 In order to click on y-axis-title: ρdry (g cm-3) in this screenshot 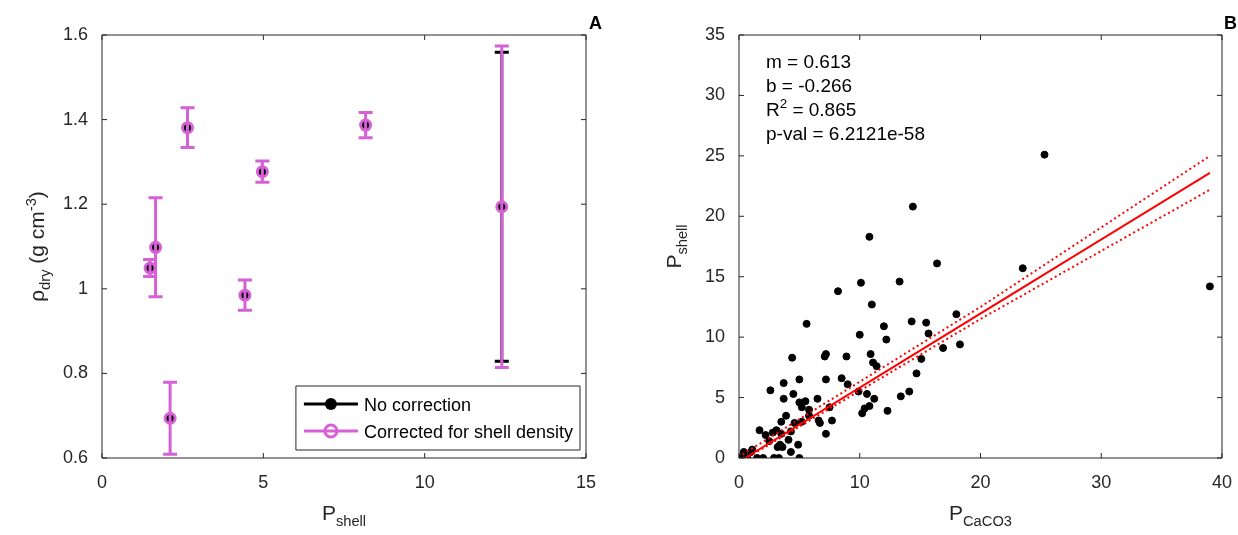, I will do `click(38, 246)`.